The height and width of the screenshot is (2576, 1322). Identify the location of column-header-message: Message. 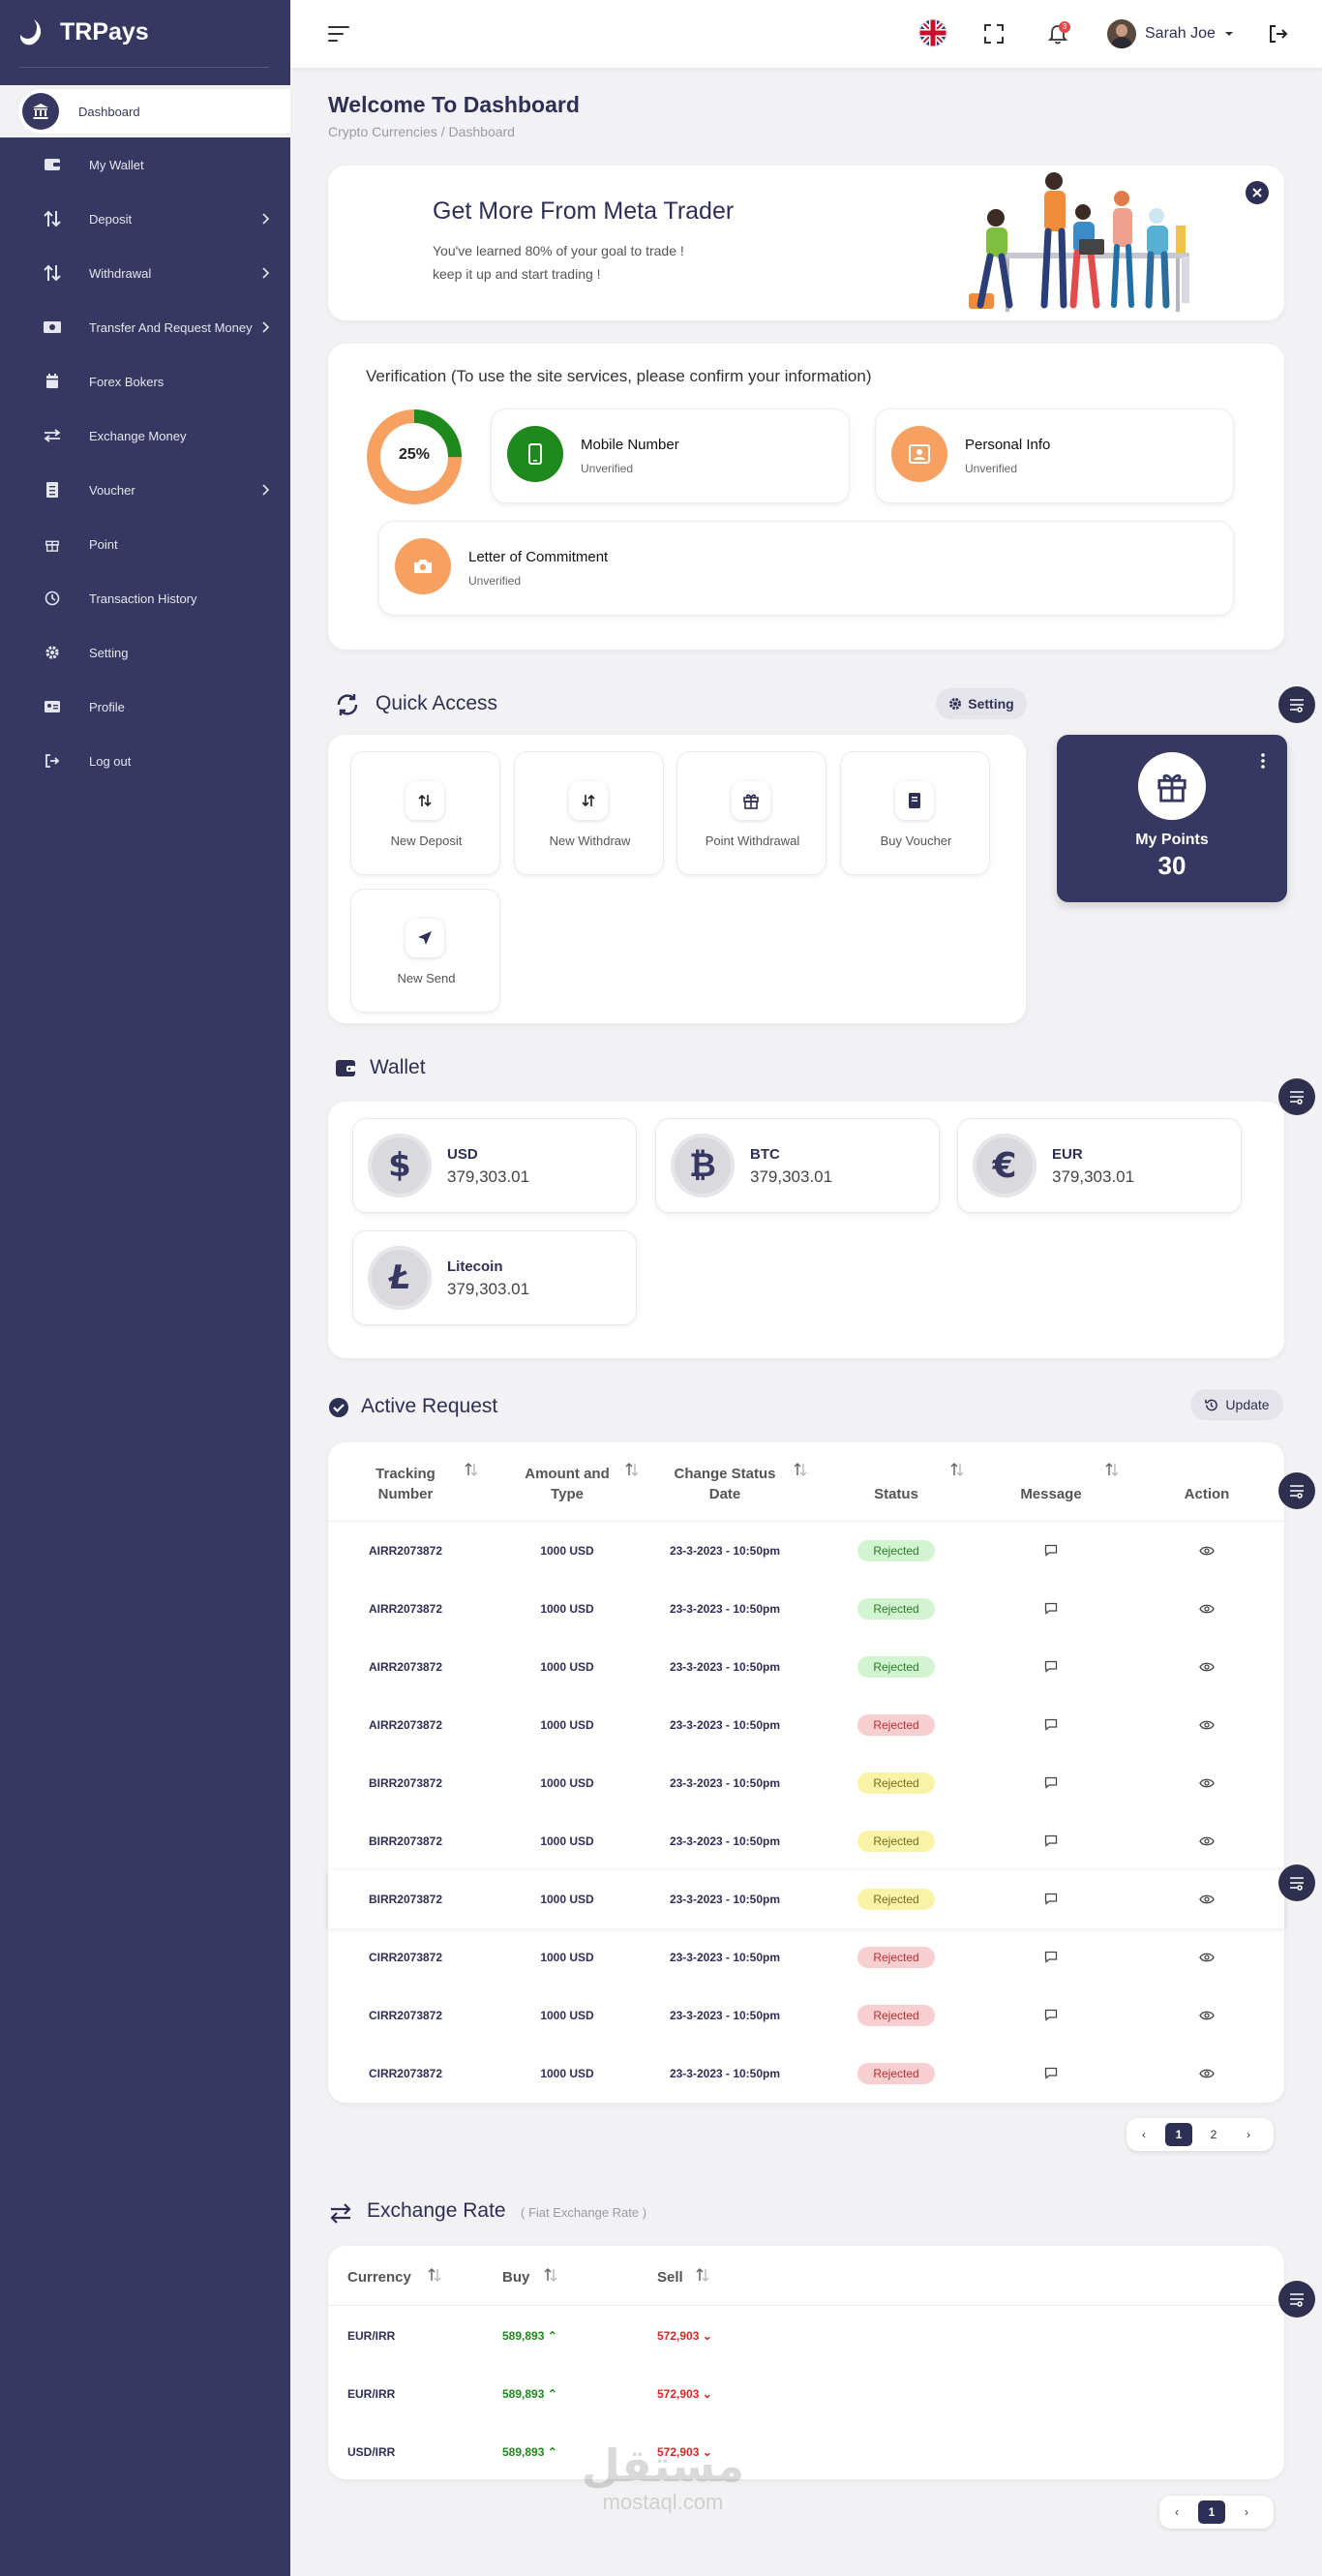
(1051, 1494).